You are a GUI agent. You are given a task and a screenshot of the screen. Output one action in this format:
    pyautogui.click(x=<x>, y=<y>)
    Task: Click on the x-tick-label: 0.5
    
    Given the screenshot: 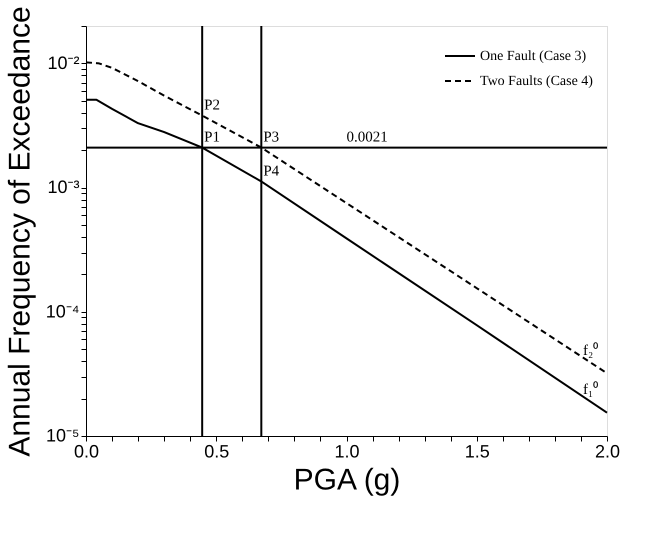 What is the action you would take?
    pyautogui.click(x=217, y=452)
    